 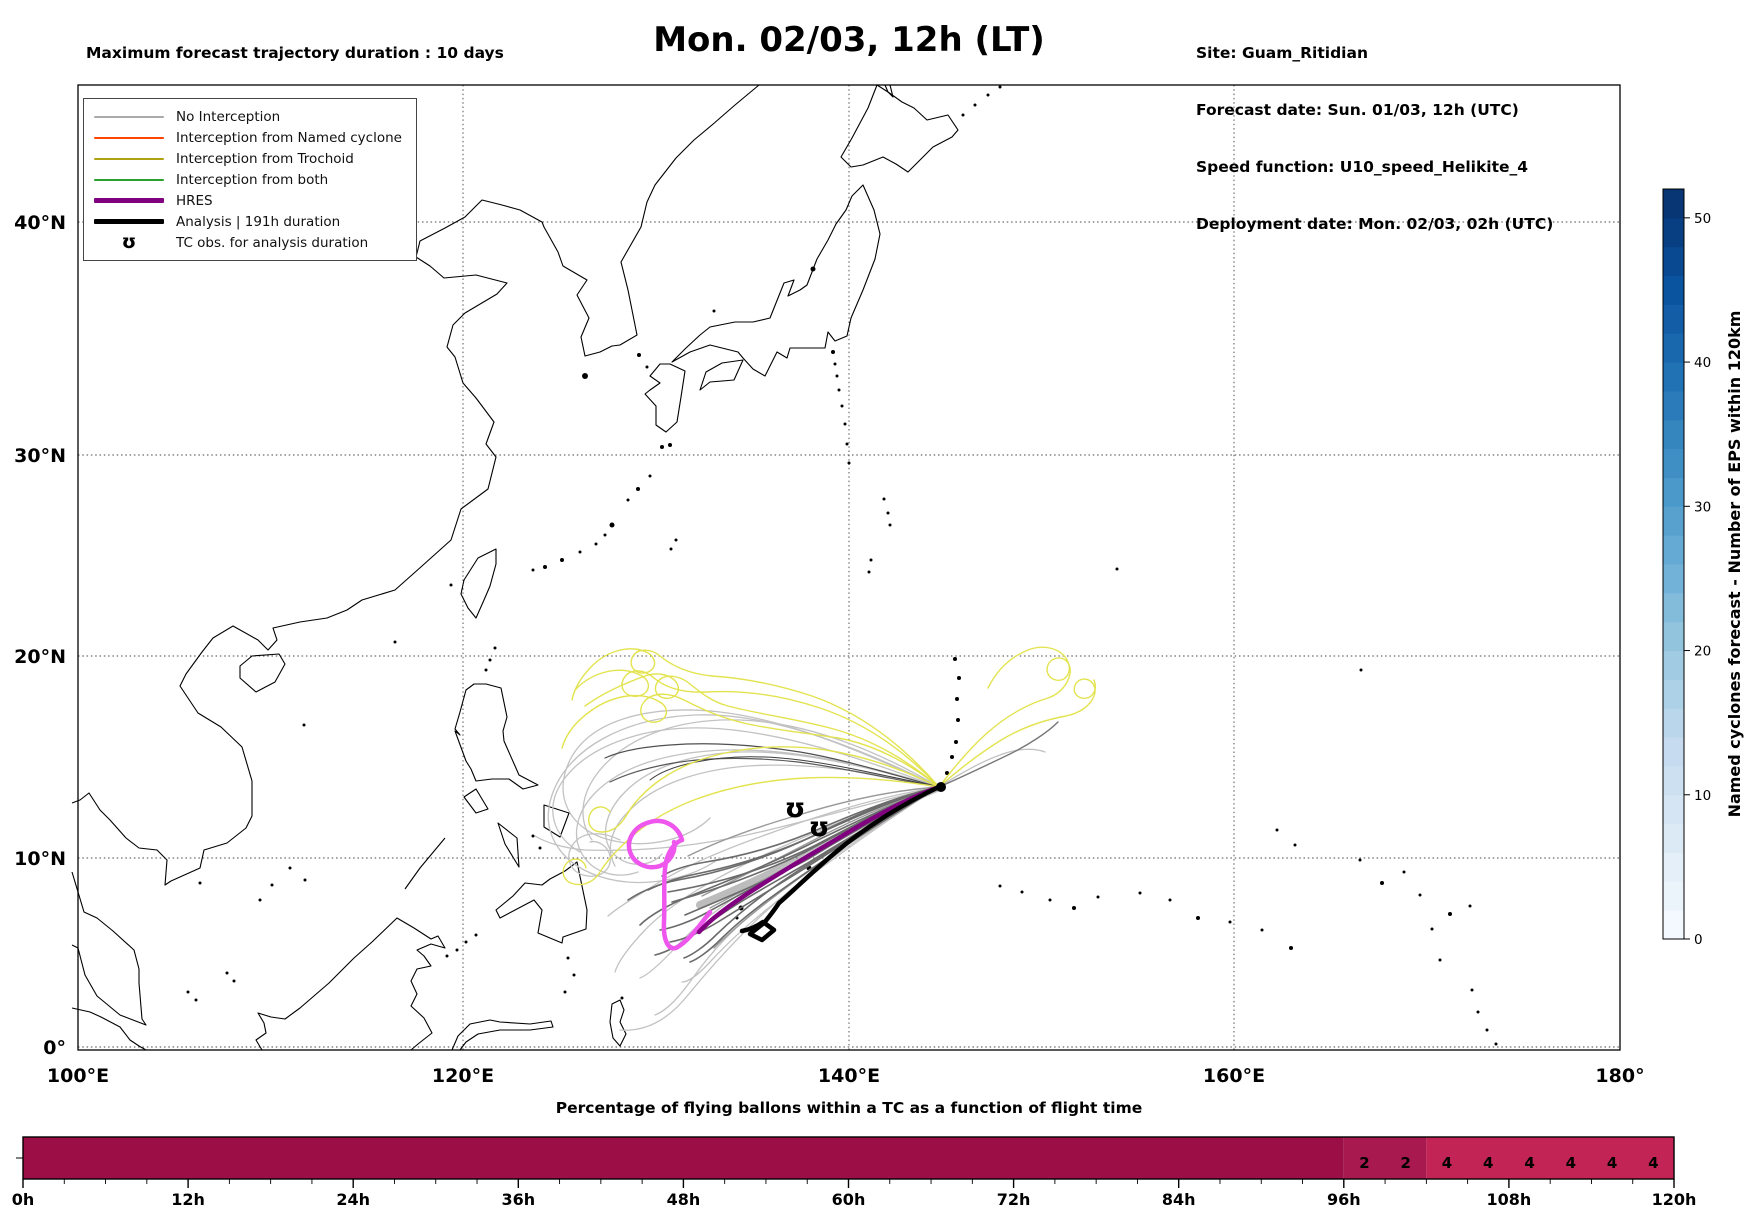 I want to click on y-axis-tick-label: 10°N, so click(x=40, y=859).